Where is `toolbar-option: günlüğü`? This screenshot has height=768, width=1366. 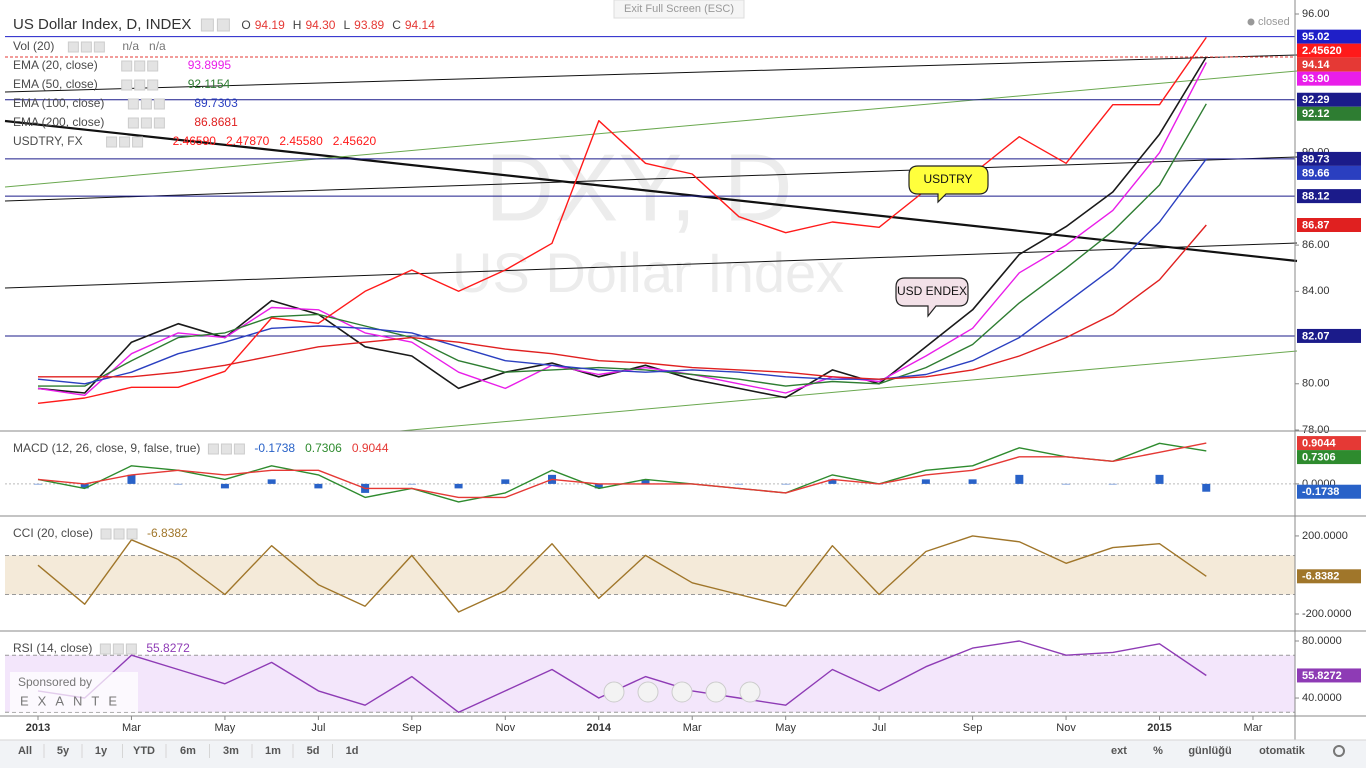 toolbar-option: günlüğü is located at coordinates (1209, 751).